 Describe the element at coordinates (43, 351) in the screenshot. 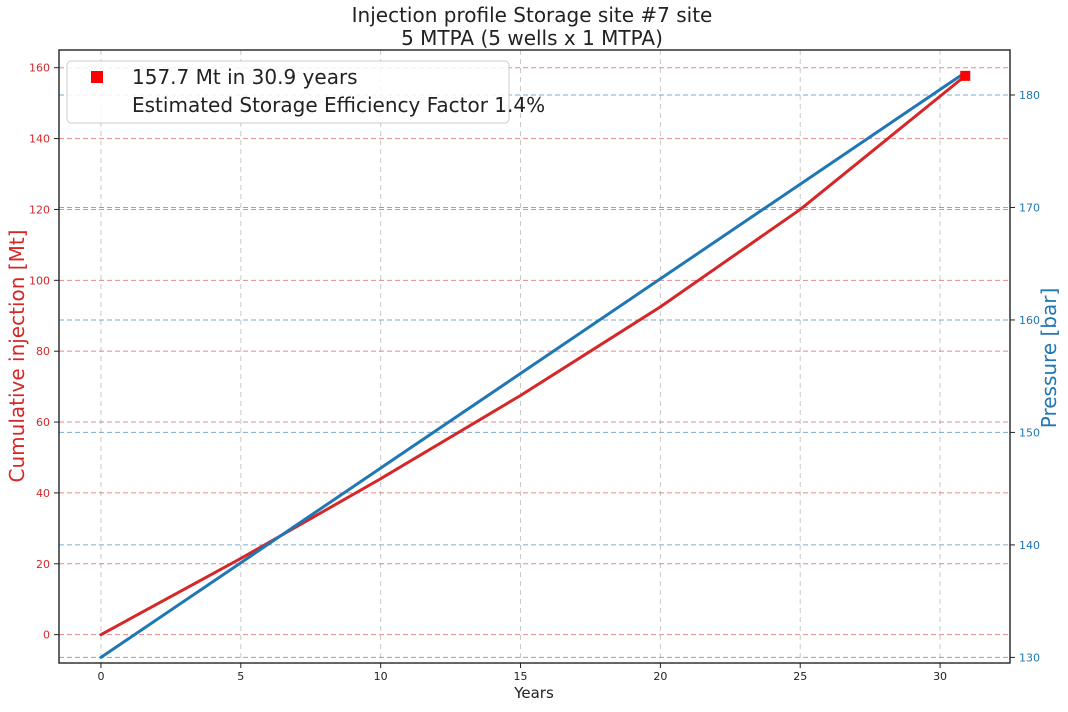

I see `y-left-tick-label: 80` at that location.